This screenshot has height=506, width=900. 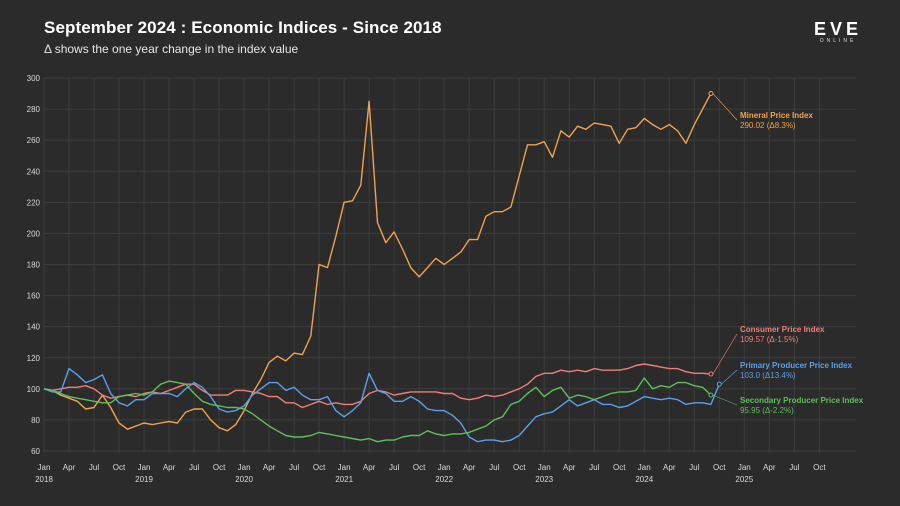 I want to click on annotation-leader-secondary, so click(x=725, y=400).